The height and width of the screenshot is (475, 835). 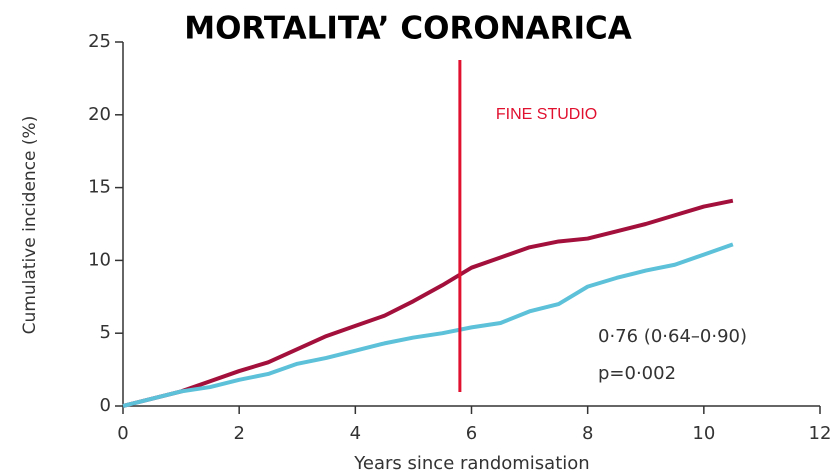 What do you see at coordinates (587, 433) in the screenshot?
I see `x-tick-label: 8` at bounding box center [587, 433].